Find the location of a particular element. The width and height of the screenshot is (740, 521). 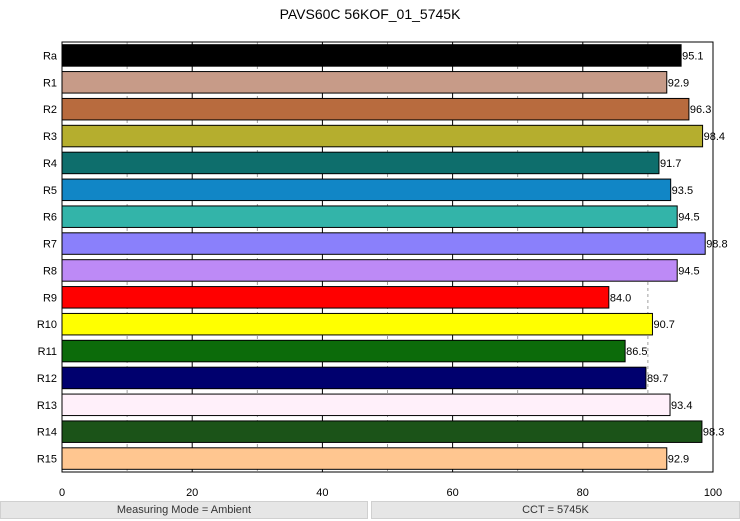

x-tick-labels: 0 20 40 60 80 100 is located at coordinates (390, 493).